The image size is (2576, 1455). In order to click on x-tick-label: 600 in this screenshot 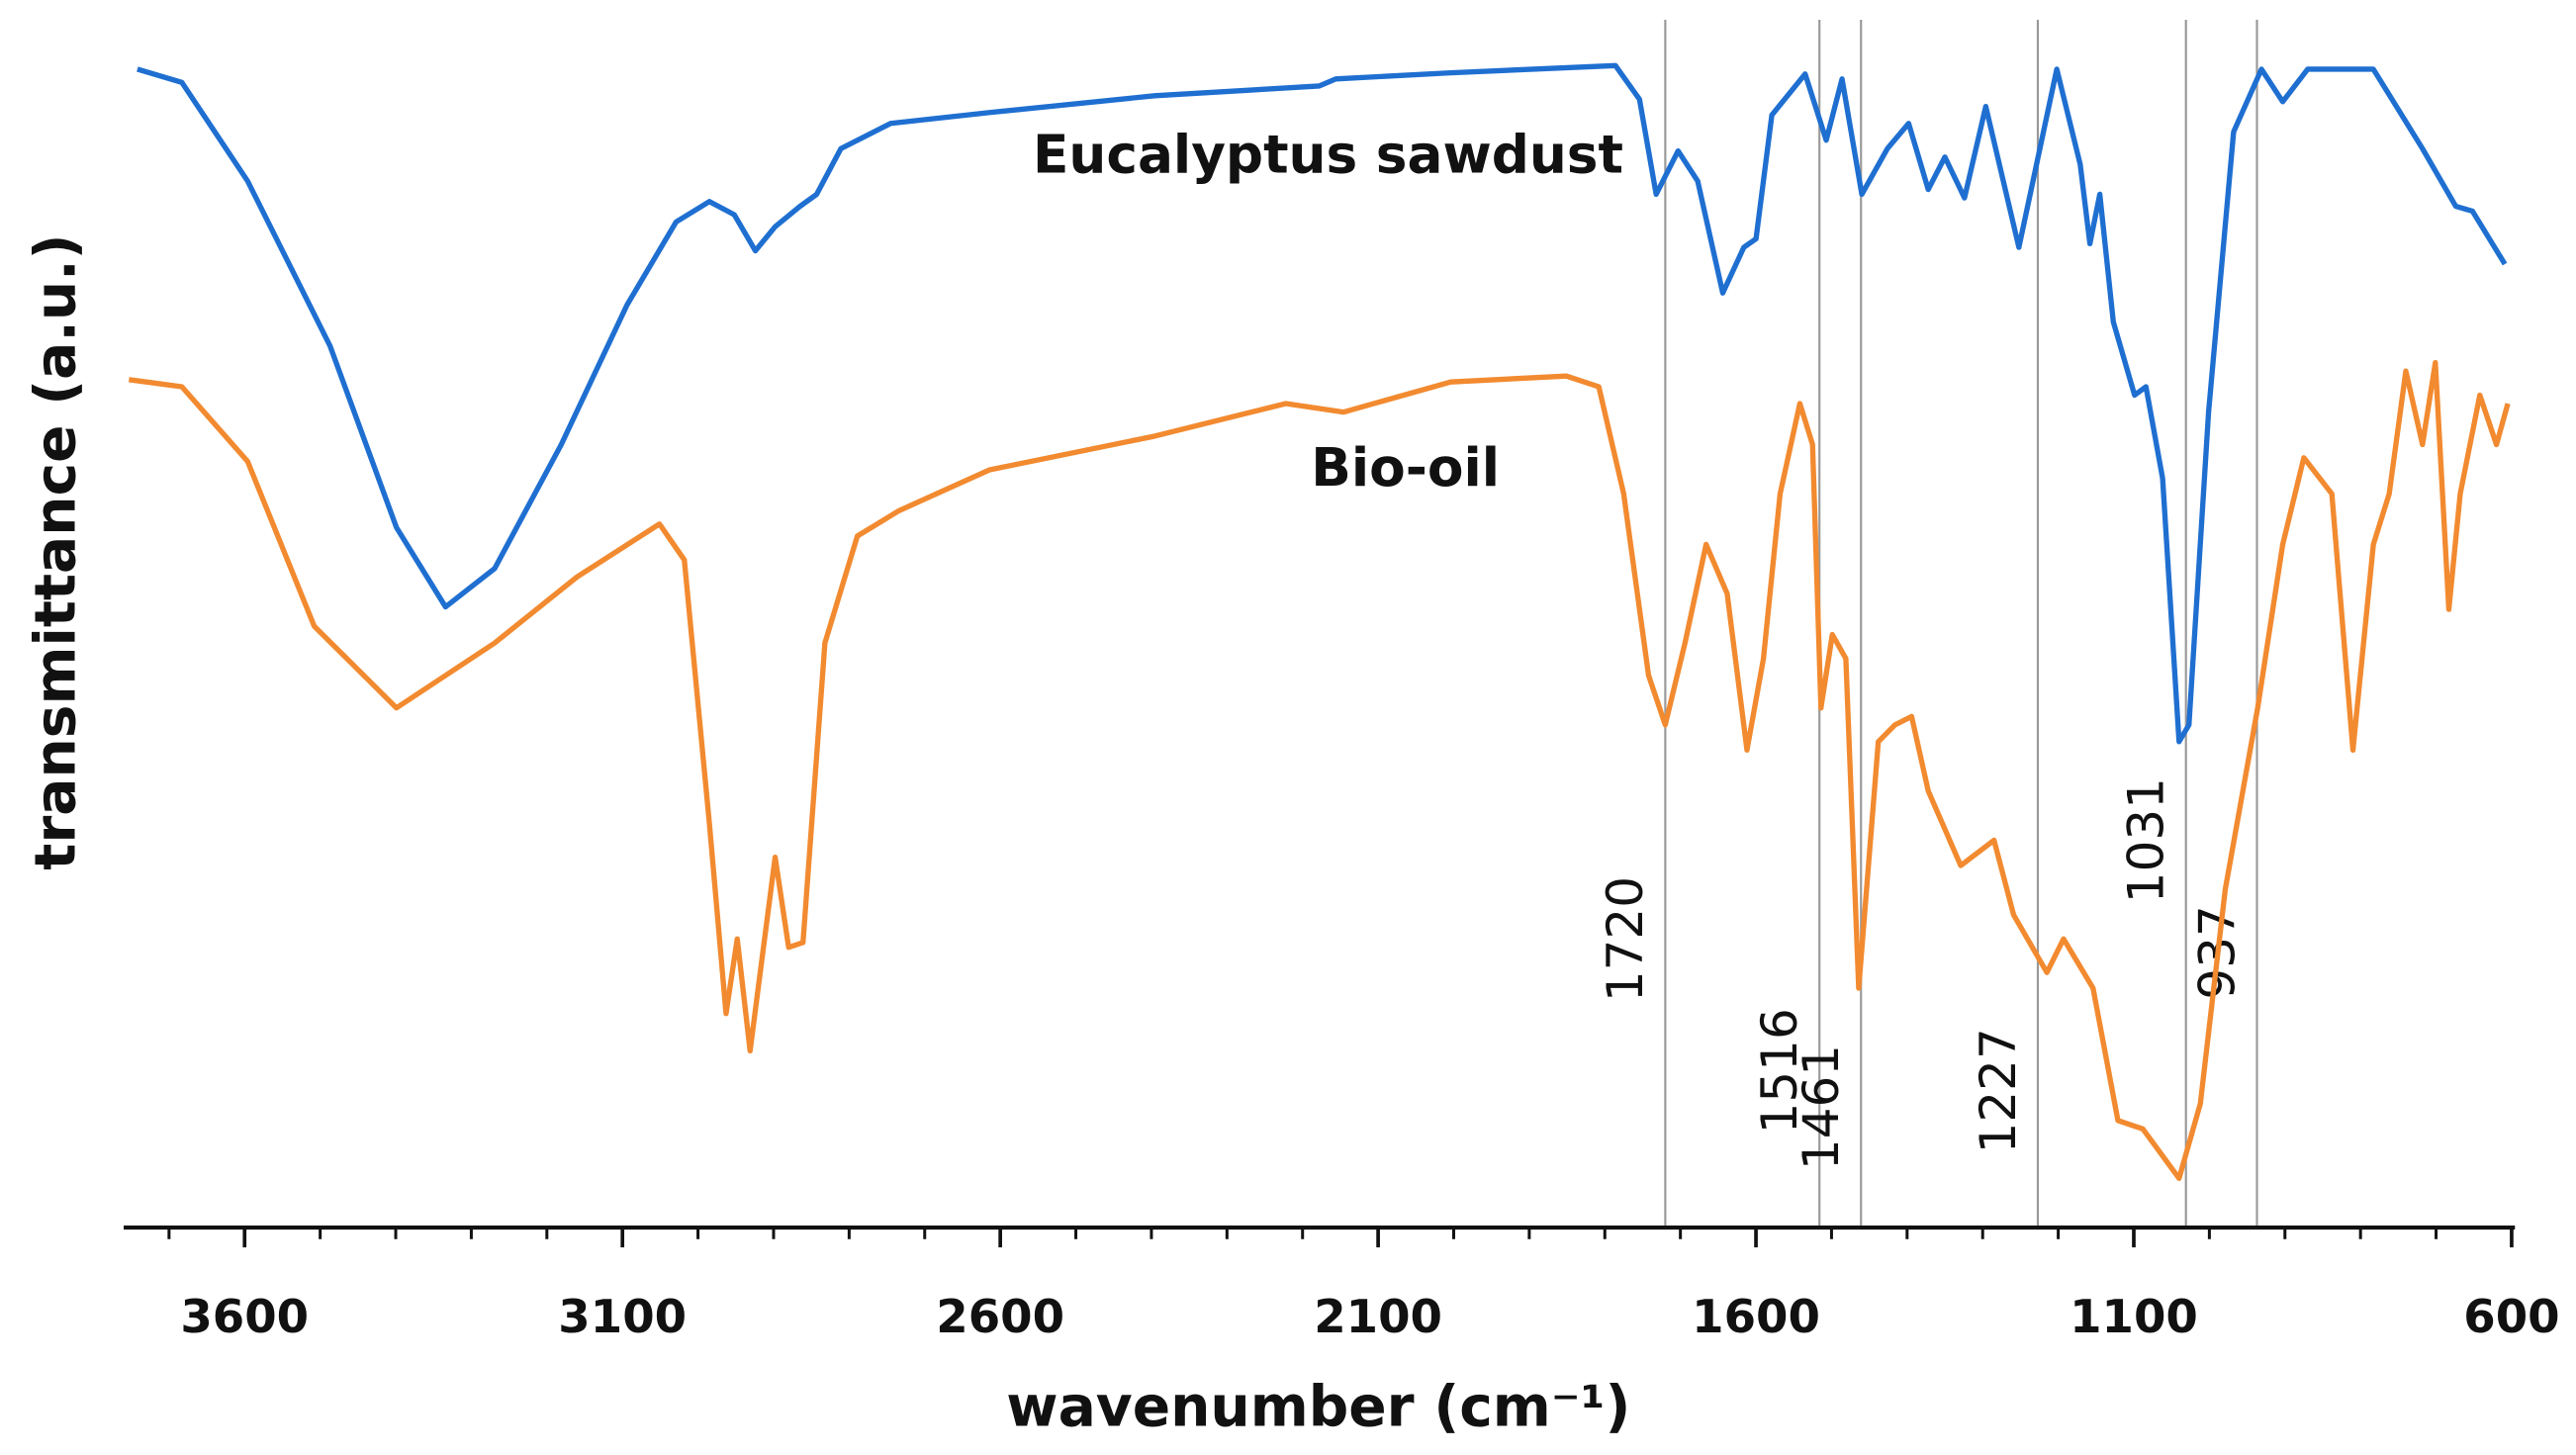, I will do `click(2511, 1316)`.